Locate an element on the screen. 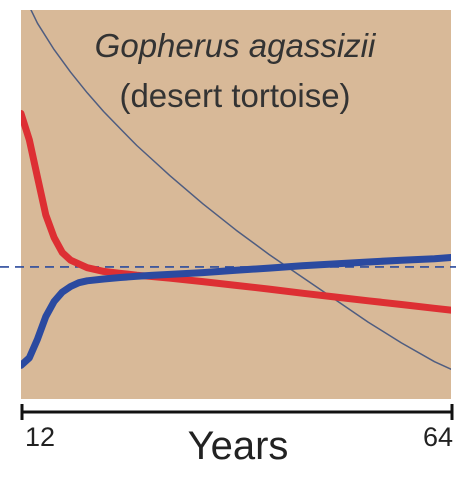 The height and width of the screenshot is (490, 456). x-tick-label-start: 12 is located at coordinates (40, 437).